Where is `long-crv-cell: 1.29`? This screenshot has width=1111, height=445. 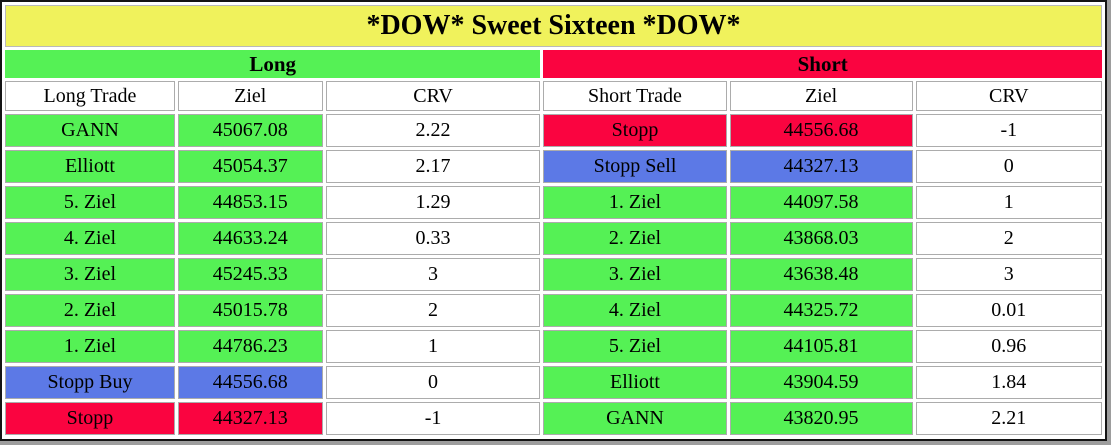 long-crv-cell: 1.29 is located at coordinates (433, 202).